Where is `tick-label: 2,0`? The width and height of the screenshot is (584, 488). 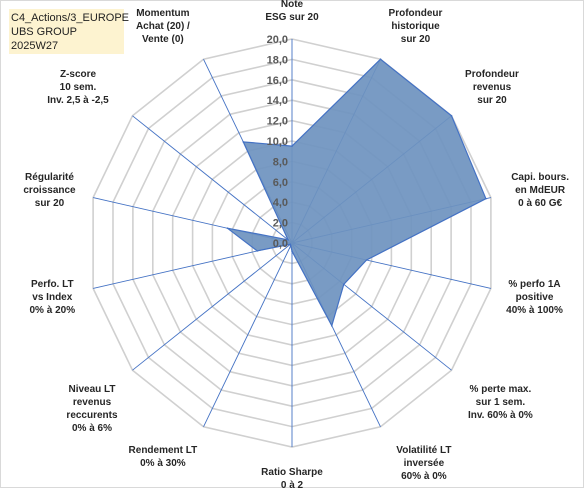 tick-label: 2,0 is located at coordinates (280, 224).